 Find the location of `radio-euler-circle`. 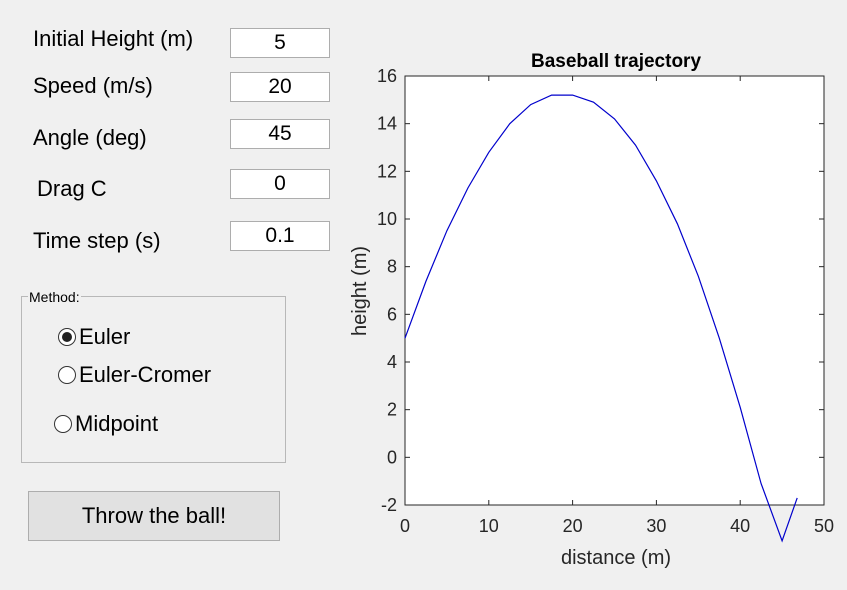

radio-euler-circle is located at coordinates (67, 337).